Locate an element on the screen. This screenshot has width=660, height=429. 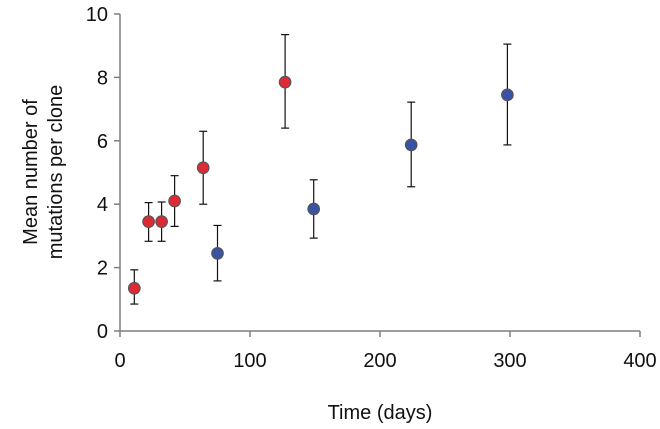
x-axis-title: Time (days) is located at coordinates (380, 413).